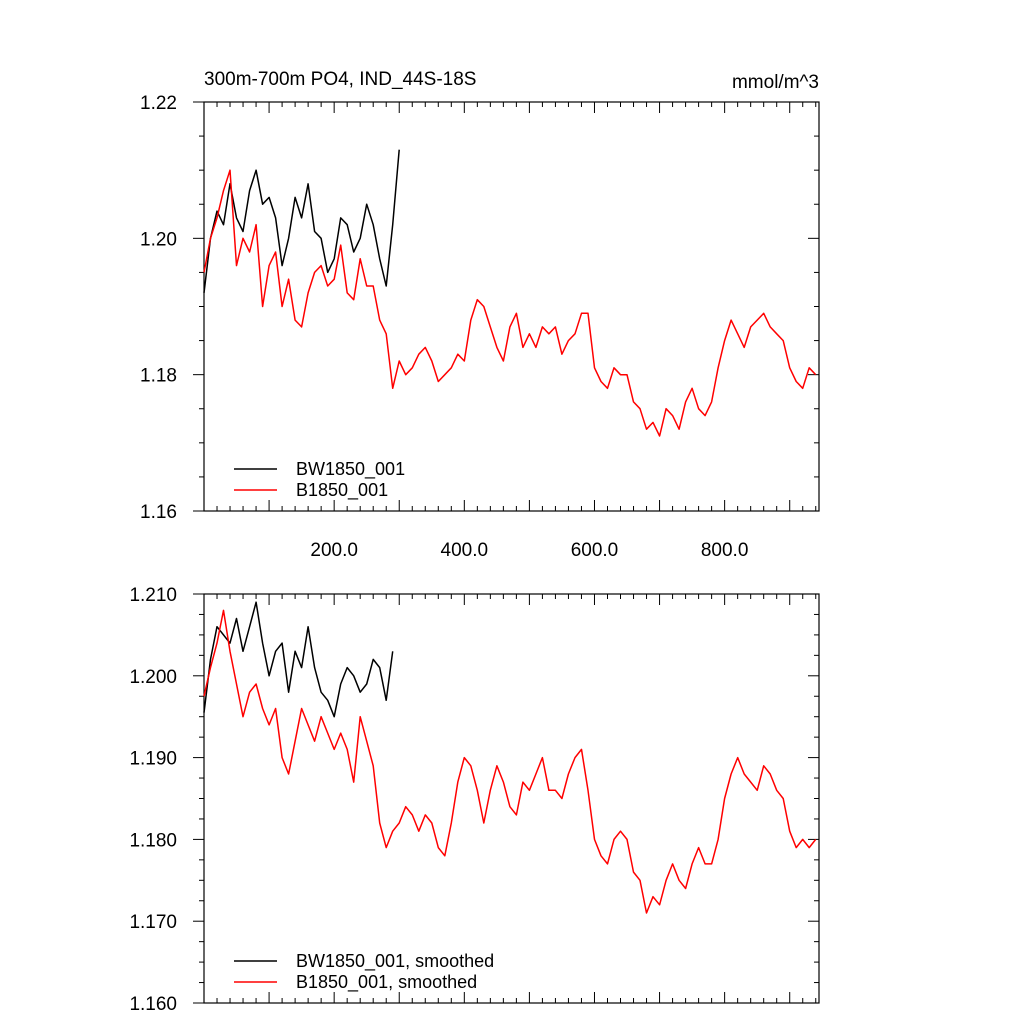 This screenshot has height=1024, width=1024. Describe the element at coordinates (395, 961) in the screenshot. I see `legend-label: BW1850_001, smoothed` at that location.